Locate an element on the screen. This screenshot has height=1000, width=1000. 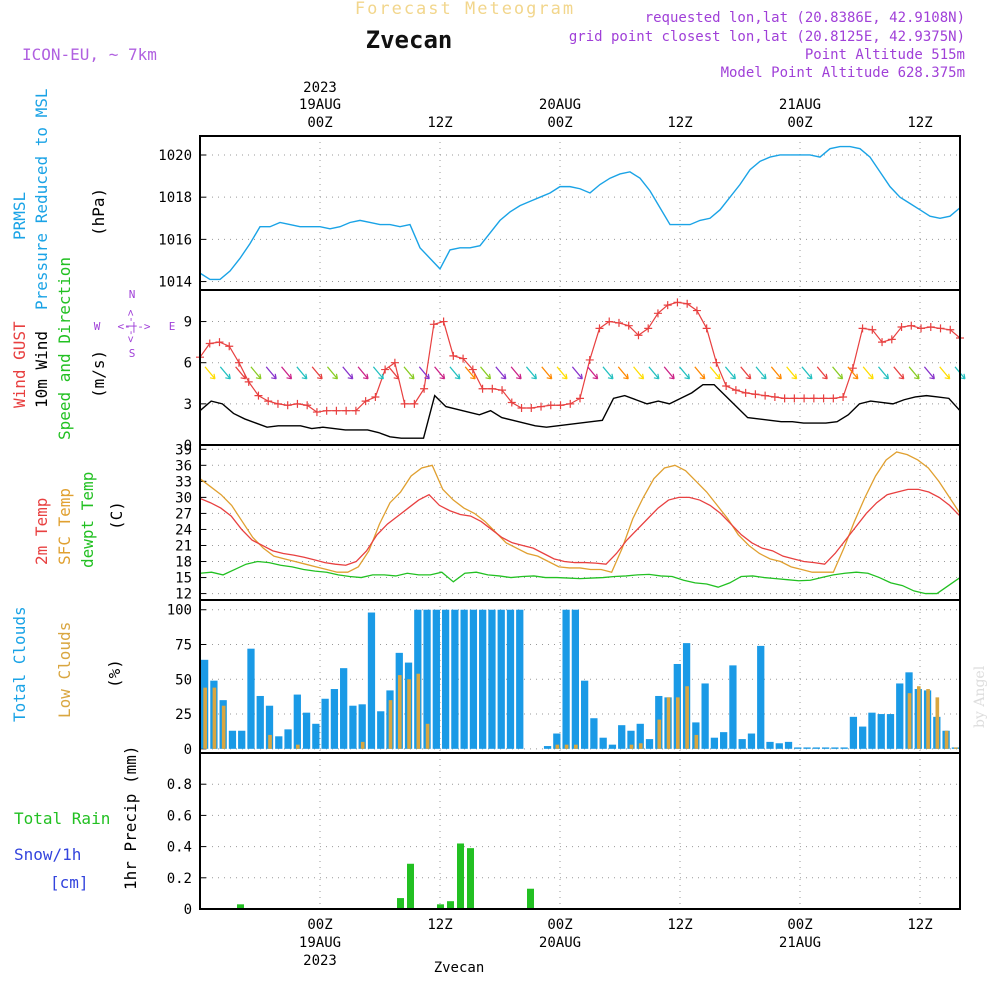
compass-east: E is located at coordinates (172, 326).